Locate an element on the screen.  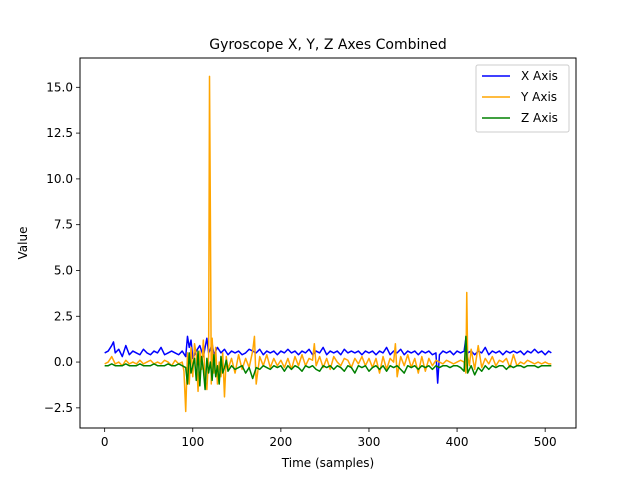
chart-title: Gyroscope X, Y, Z Axes Combined is located at coordinates (328, 45).